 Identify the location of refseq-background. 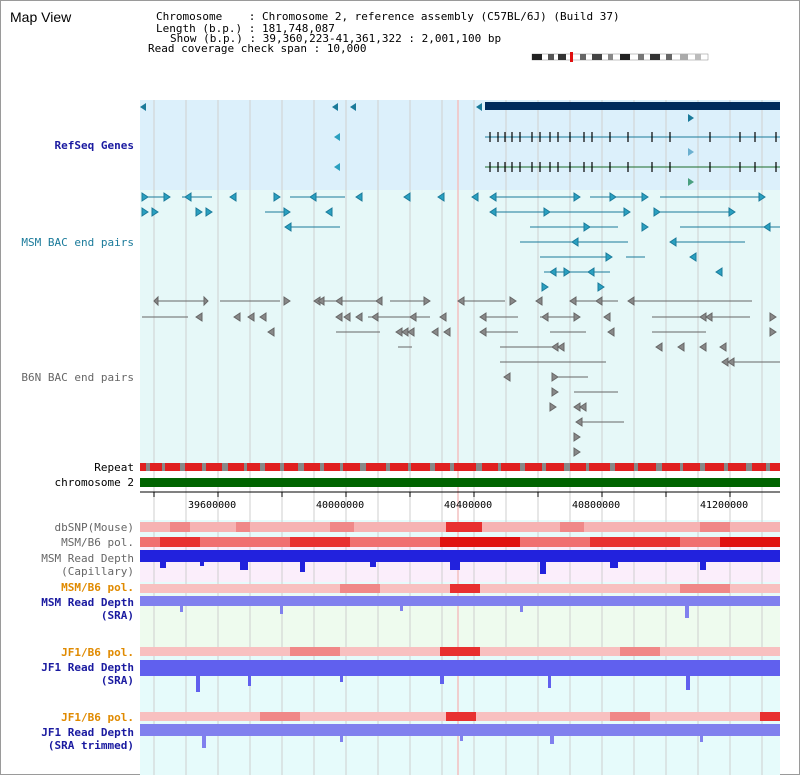
(460, 145).